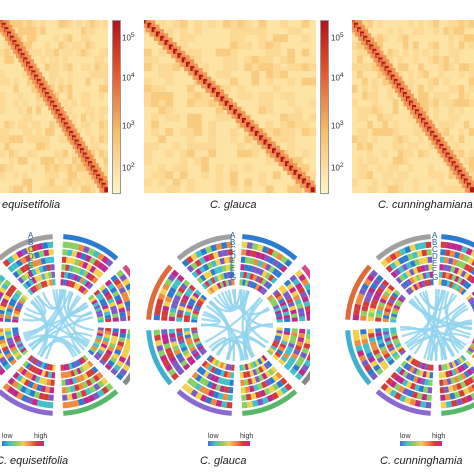  I want to click on species-label-bottom-3: C. cunninghamia, so click(421, 461).